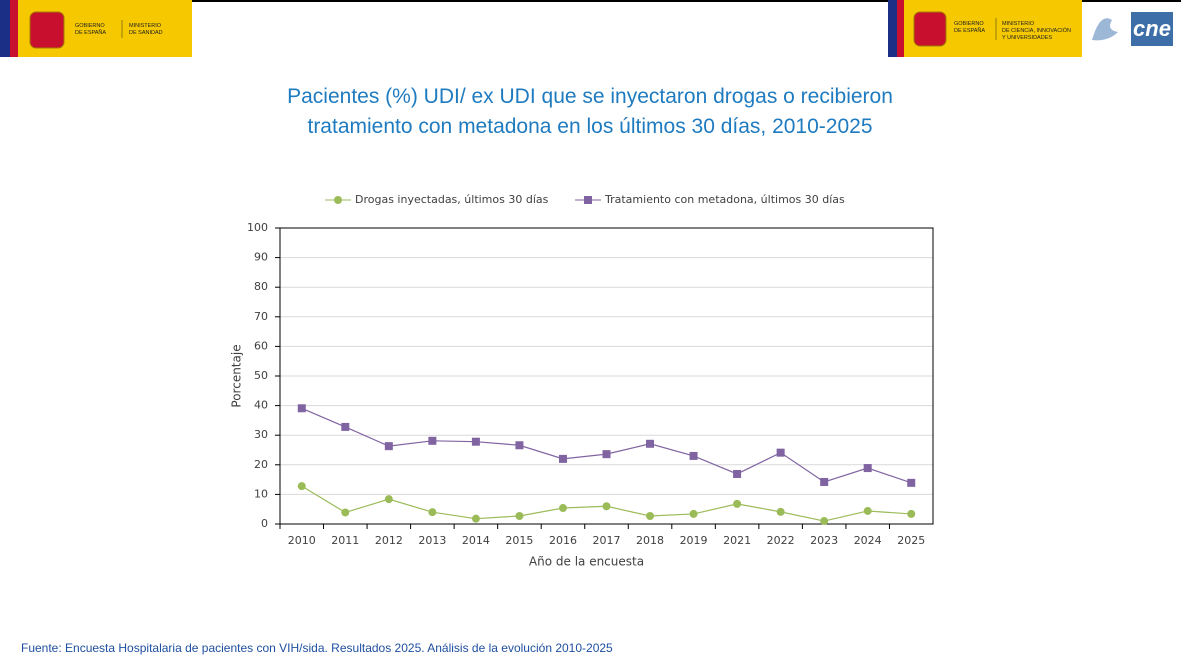 The height and width of the screenshot is (664, 1181). Describe the element at coordinates (237, 375) in the screenshot. I see `y-axis-title: Porcentaje` at that location.